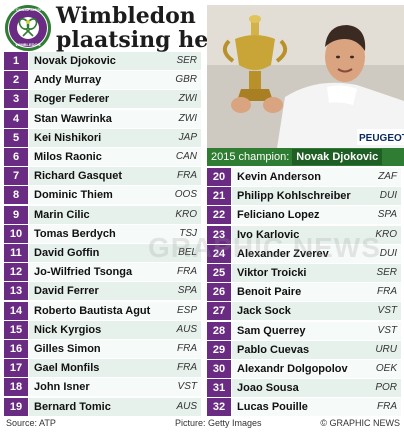 The width and height of the screenshot is (404, 433). I want to click on player-country: ESP, so click(186, 310).